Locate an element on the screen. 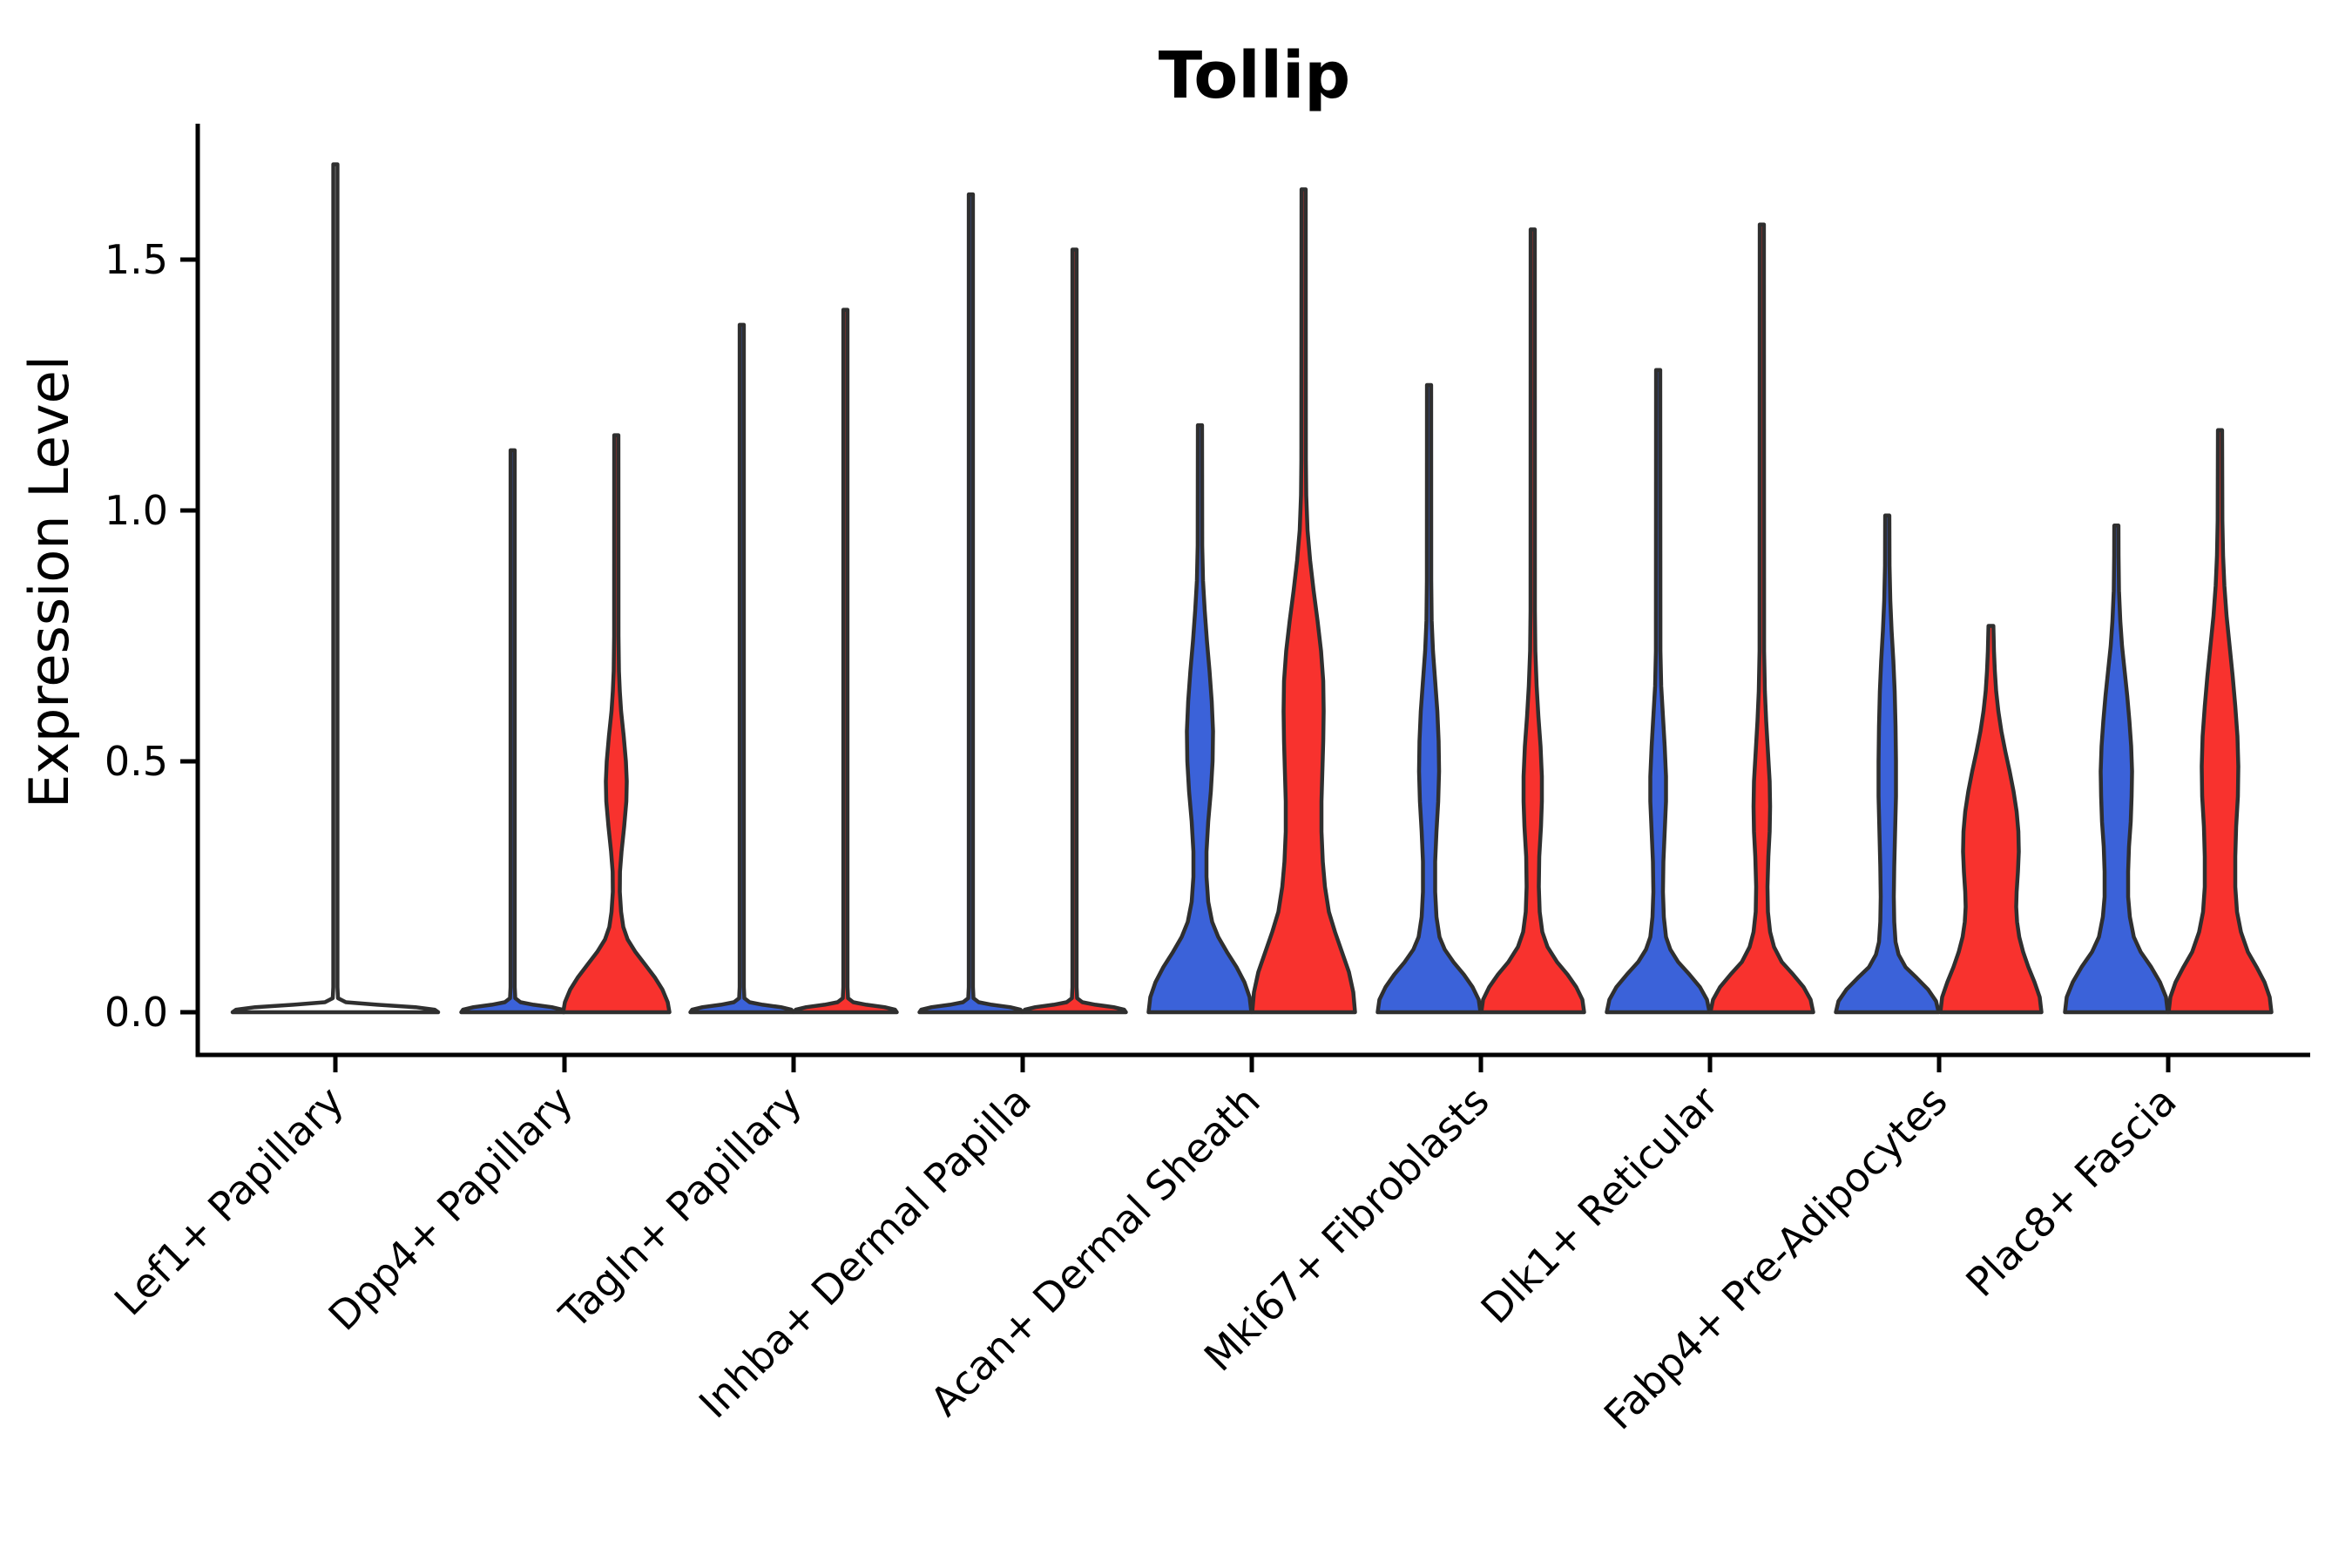 This screenshot has width=2352, height=1568. y-axis-label: Expression Level is located at coordinates (49, 581).